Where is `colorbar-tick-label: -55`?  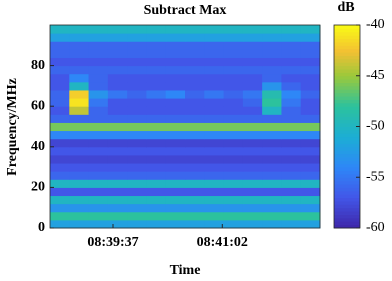
colorbar-tick-label: -55 is located at coordinates (375, 176).